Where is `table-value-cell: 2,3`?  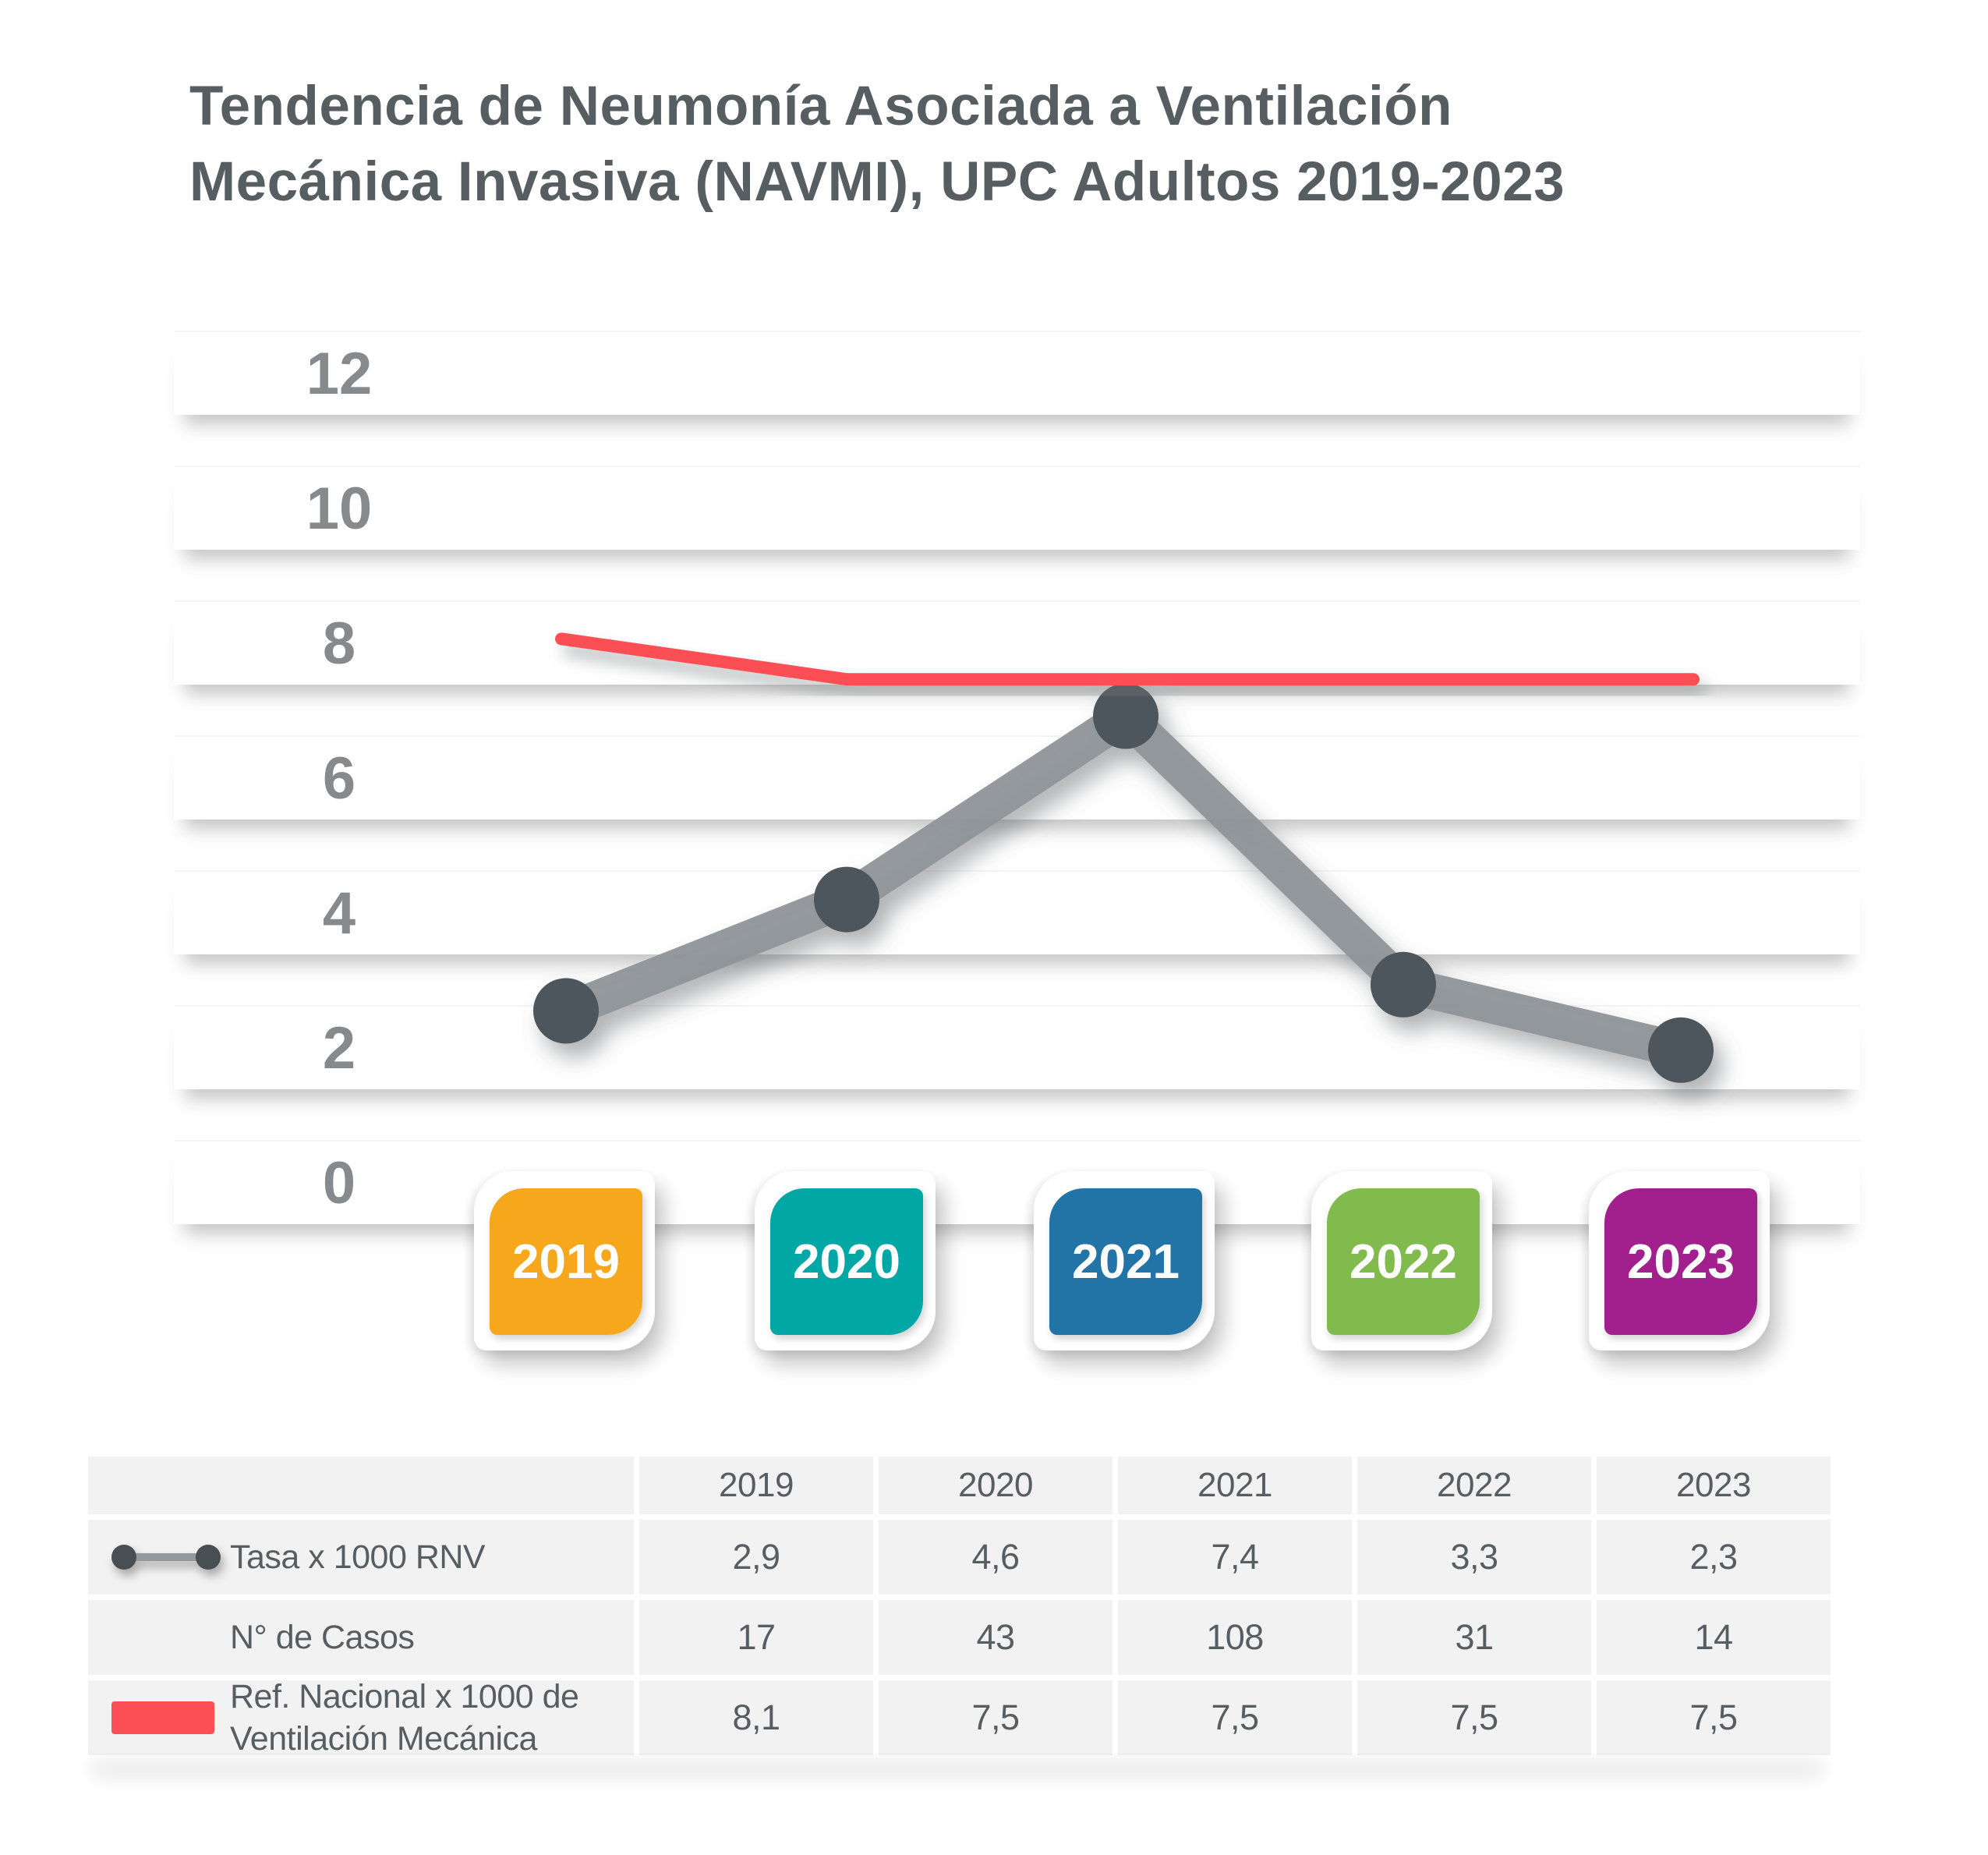
table-value-cell: 2,3 is located at coordinates (1714, 1557).